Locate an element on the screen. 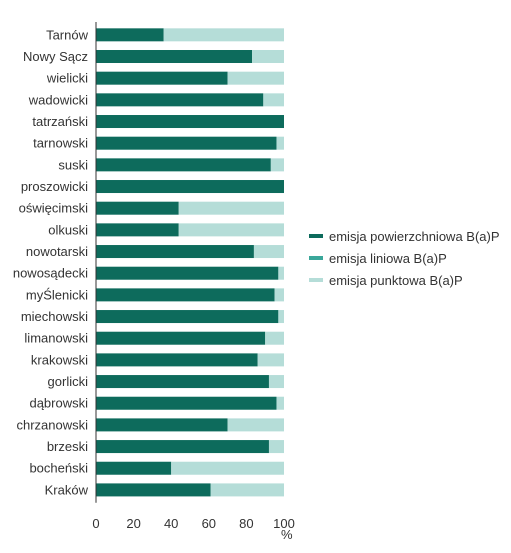 The height and width of the screenshot is (553, 511). category-label-21: Kraków is located at coordinates (67, 489).